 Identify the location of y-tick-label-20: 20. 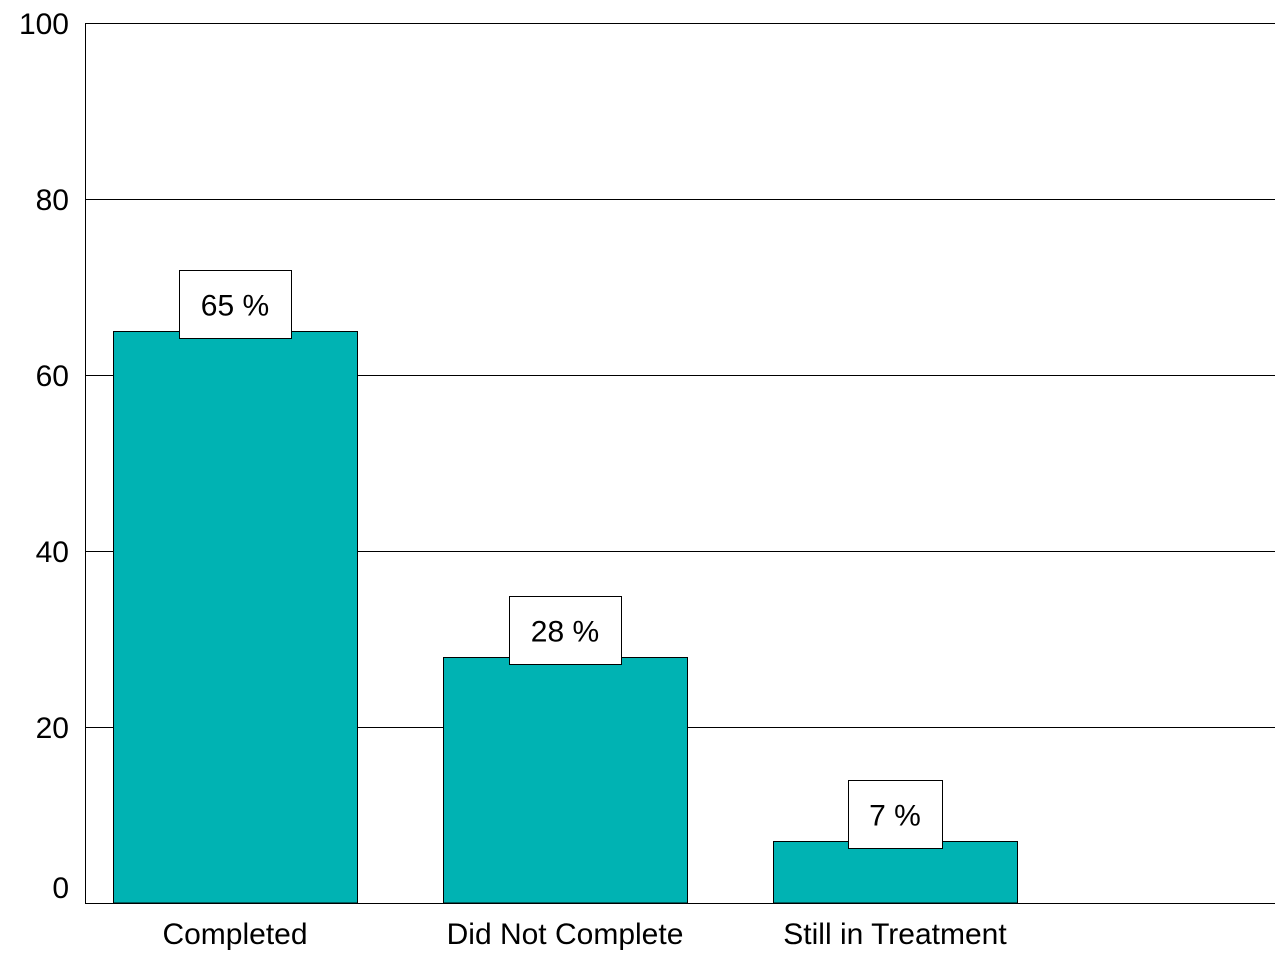
(52, 728).